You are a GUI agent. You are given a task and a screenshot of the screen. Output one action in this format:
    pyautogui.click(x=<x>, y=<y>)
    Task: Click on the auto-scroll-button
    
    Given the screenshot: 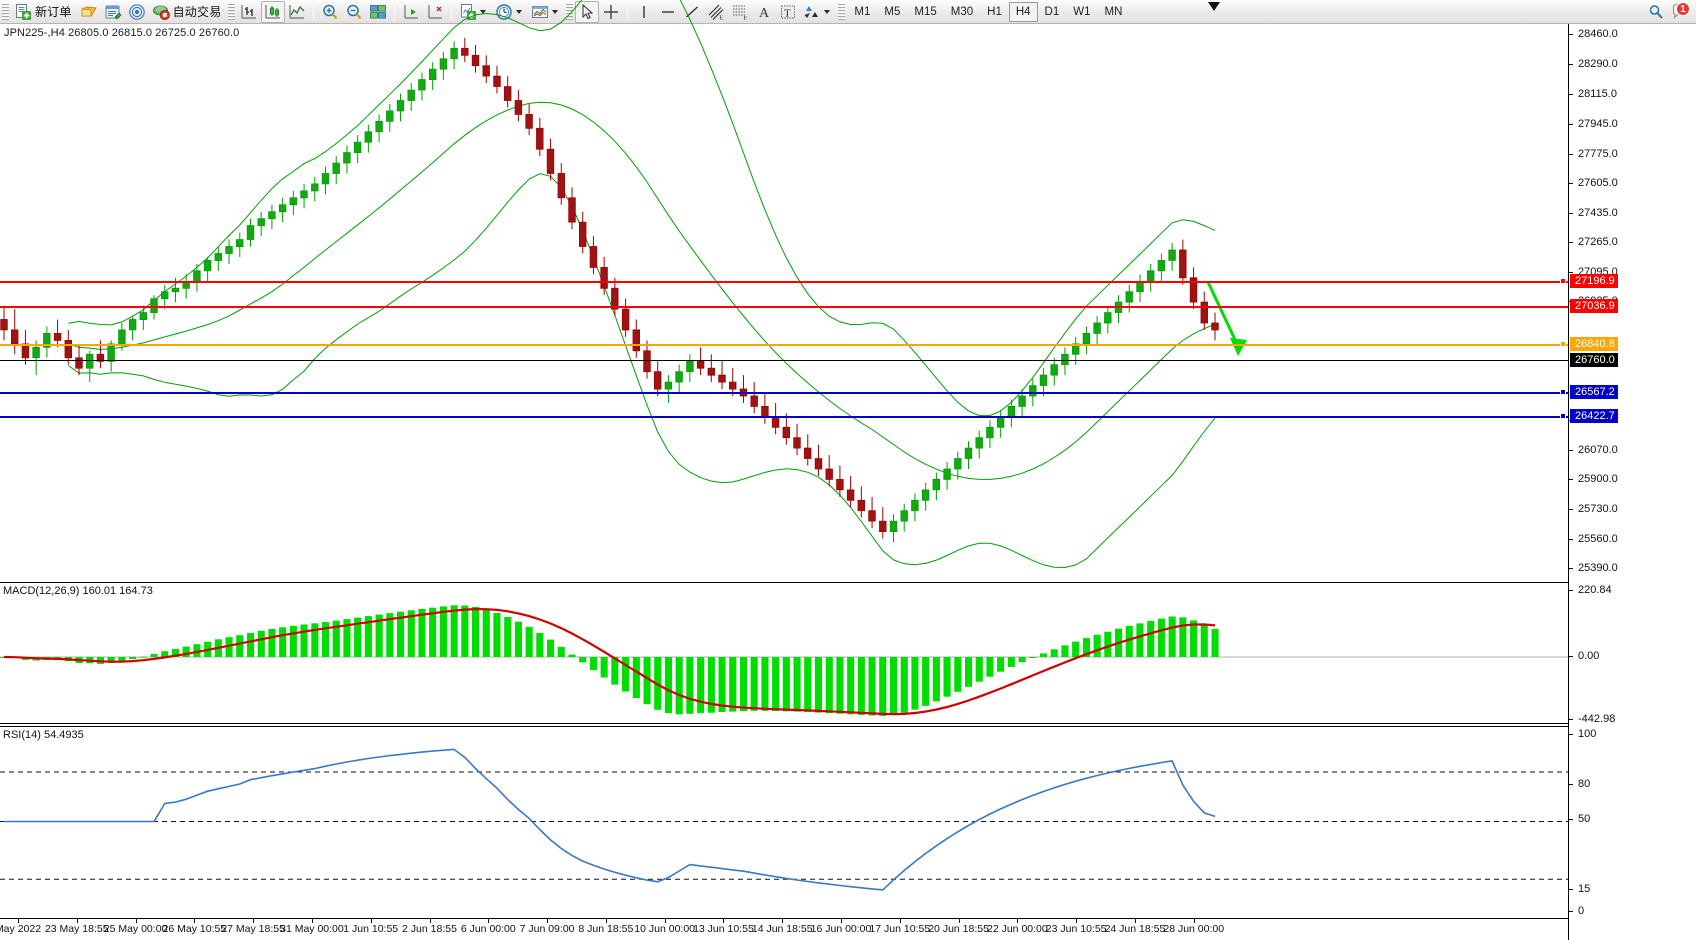 What is the action you would take?
    pyautogui.click(x=411, y=12)
    